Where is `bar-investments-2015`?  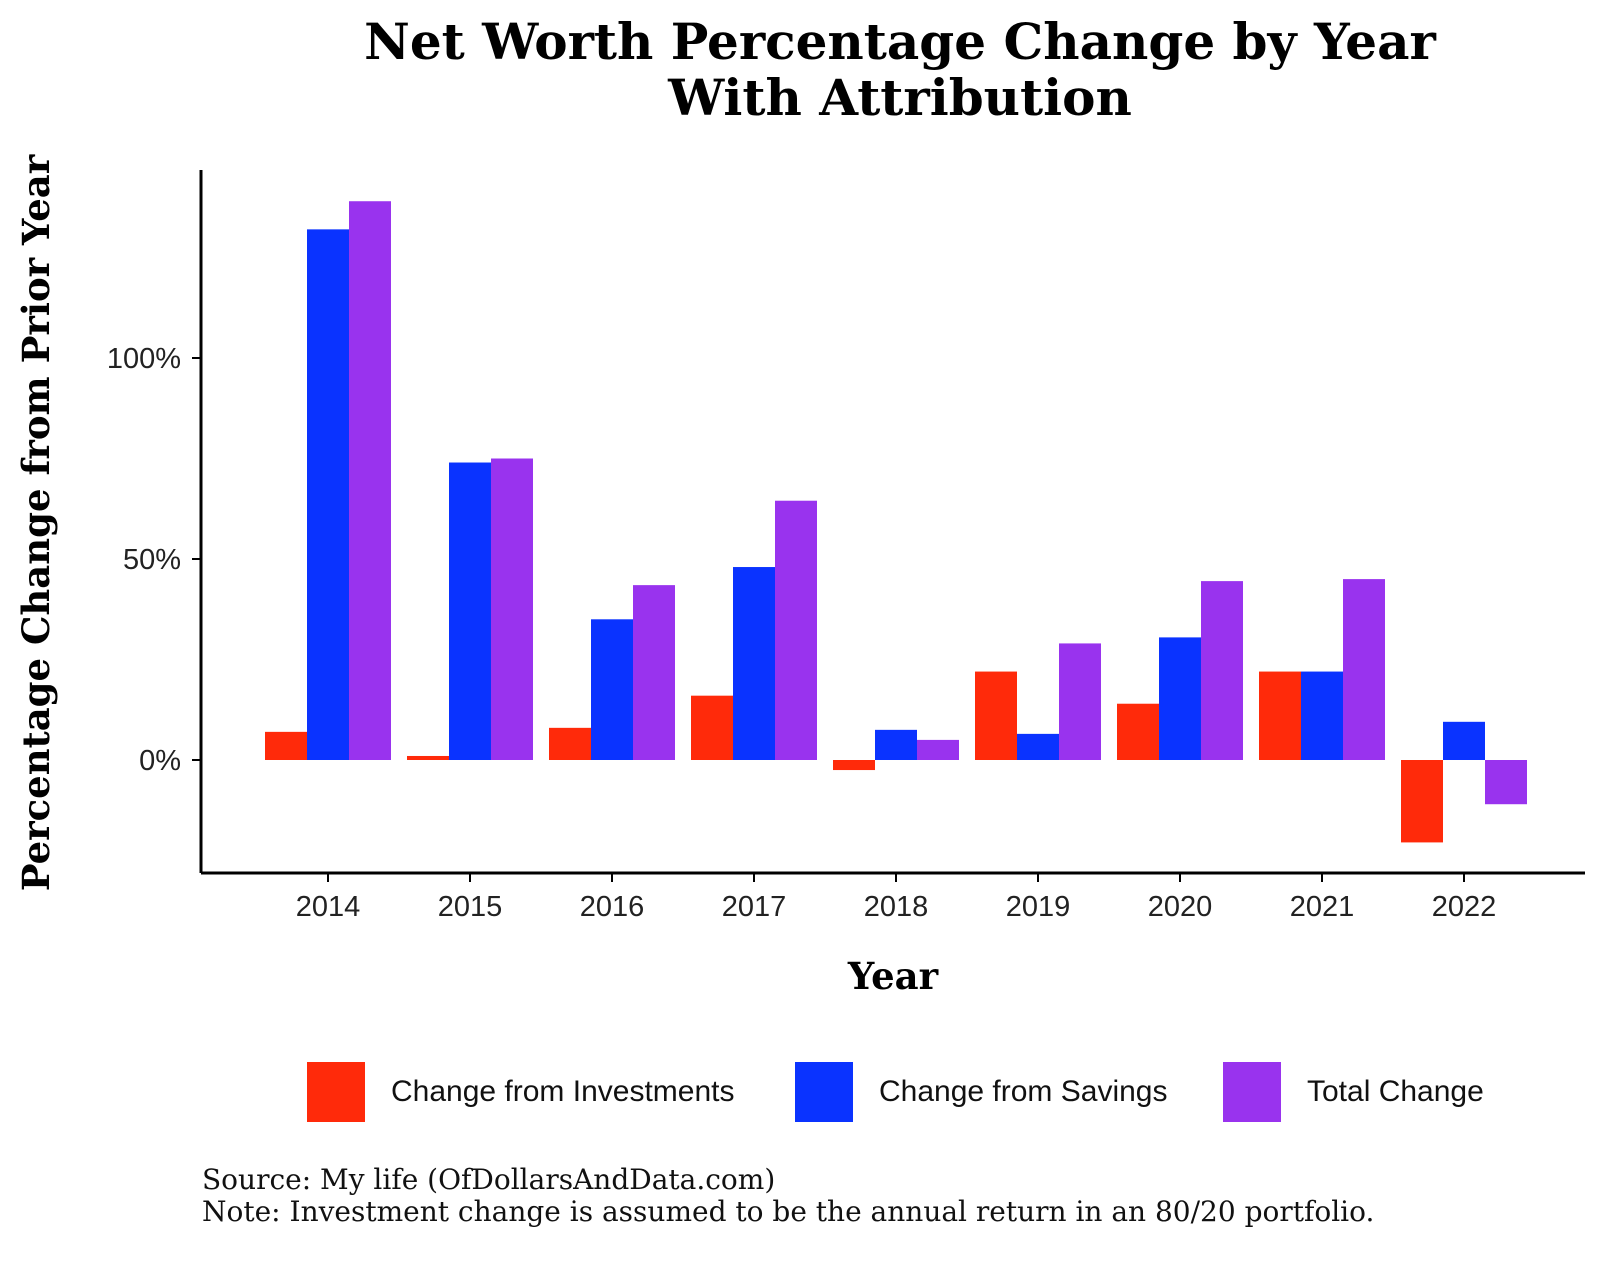 bar-investments-2015 is located at coordinates (428, 757).